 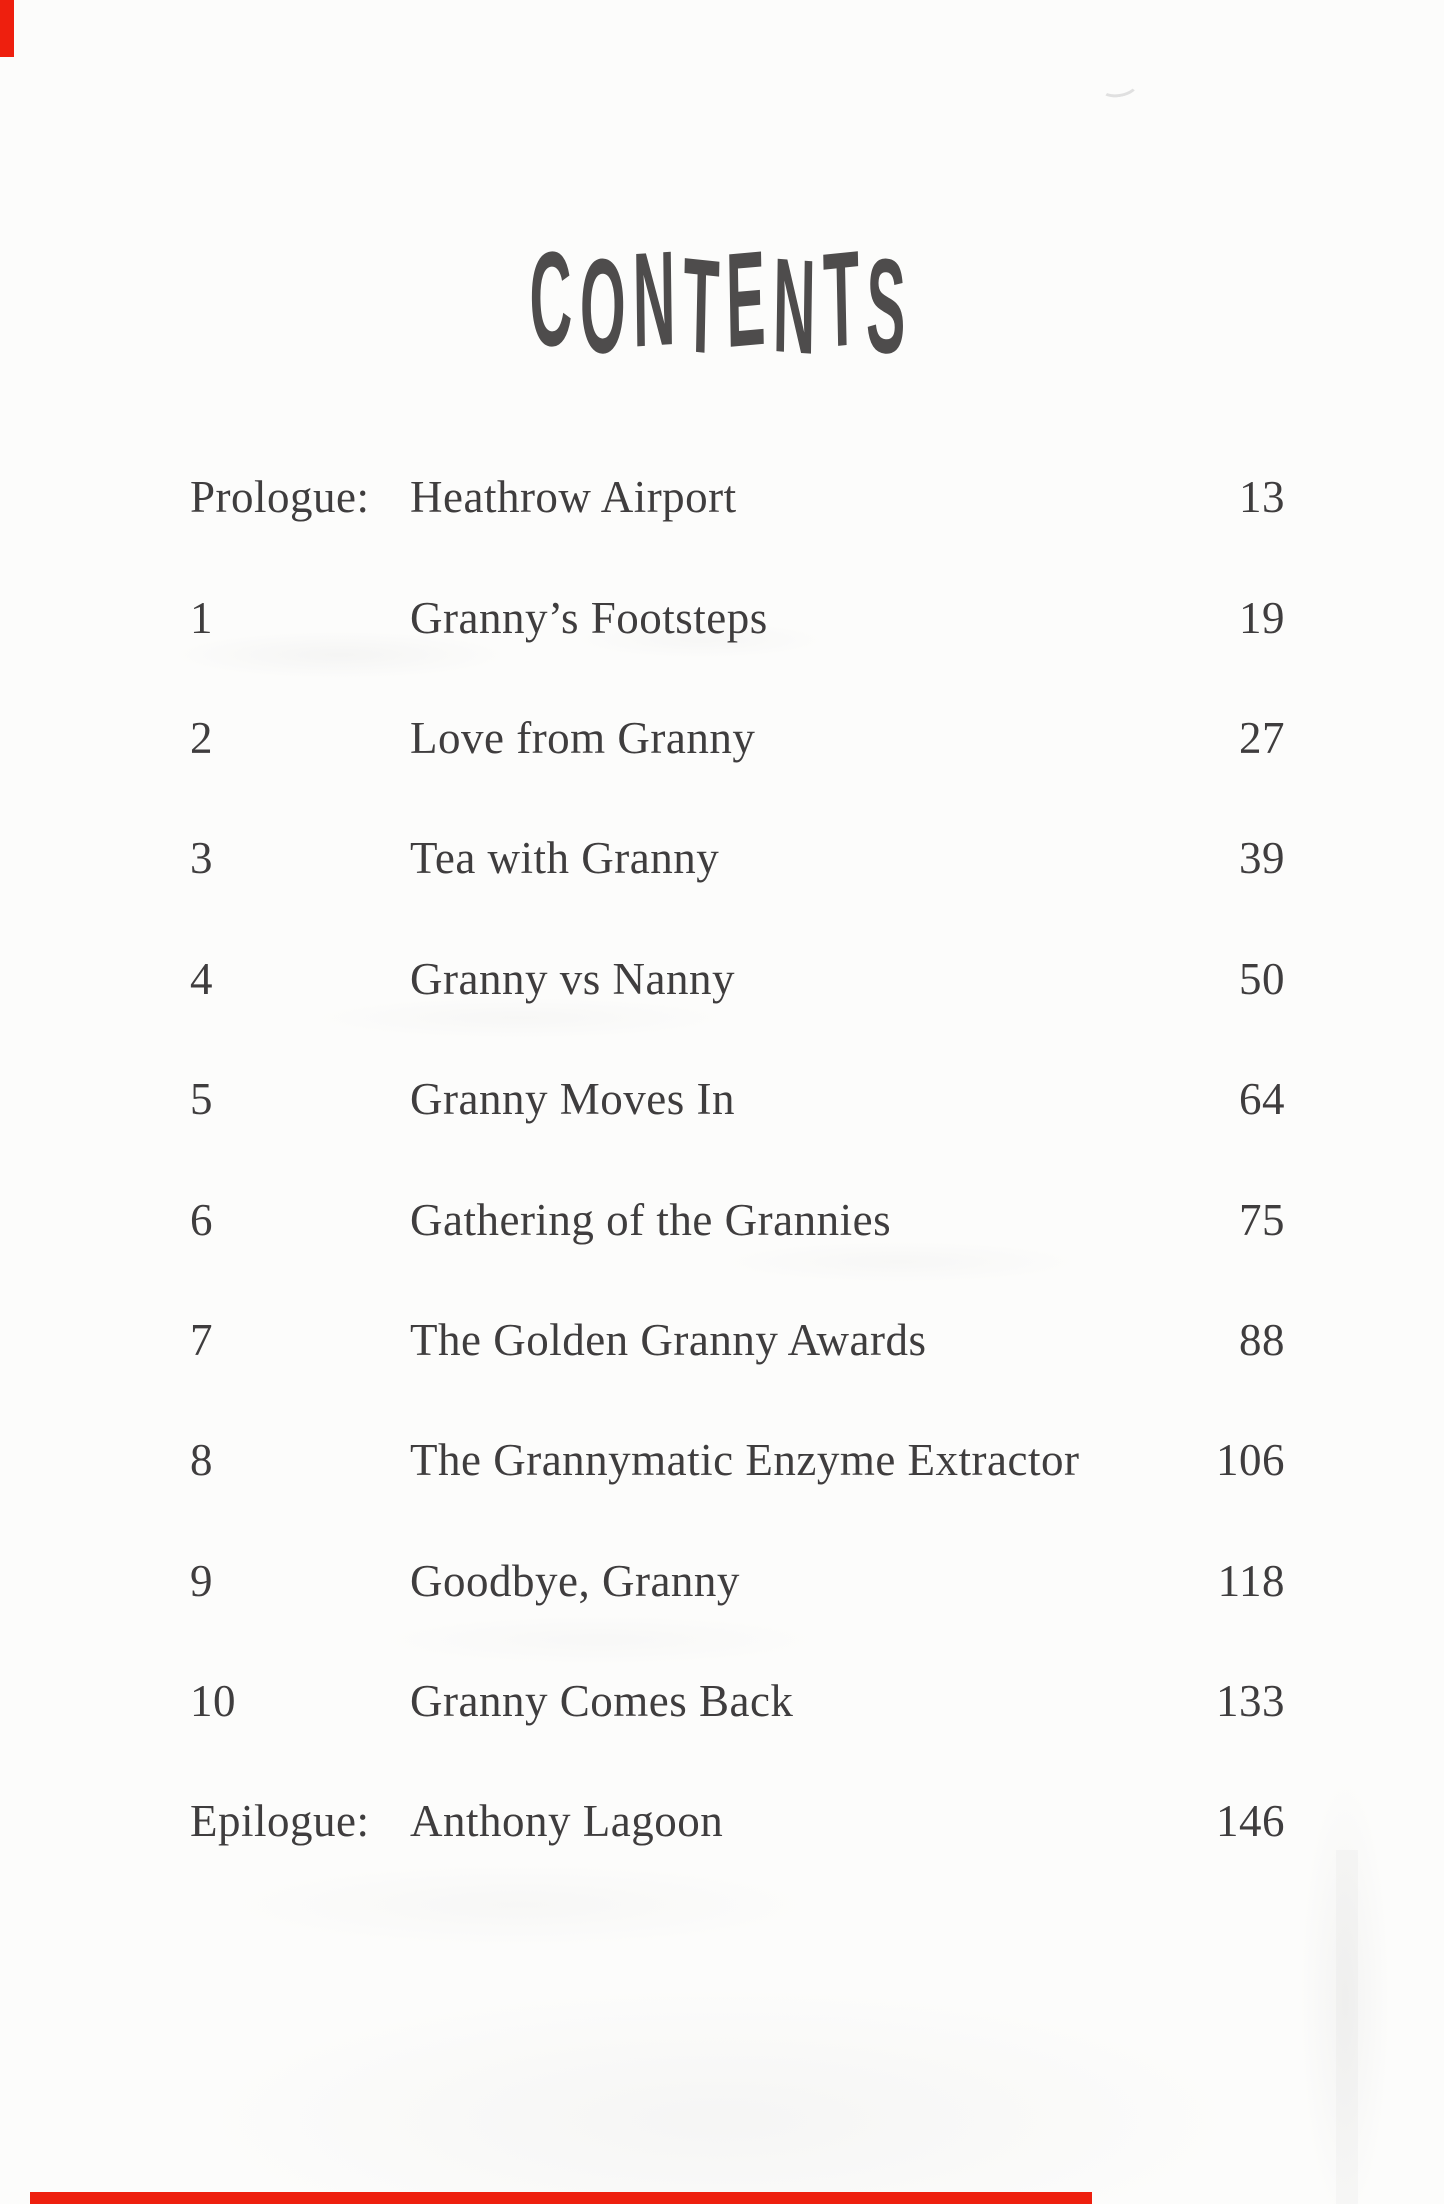 What do you see at coordinates (589, 617) in the screenshot?
I see `toc-entry-title: Granny’s Footsteps` at bounding box center [589, 617].